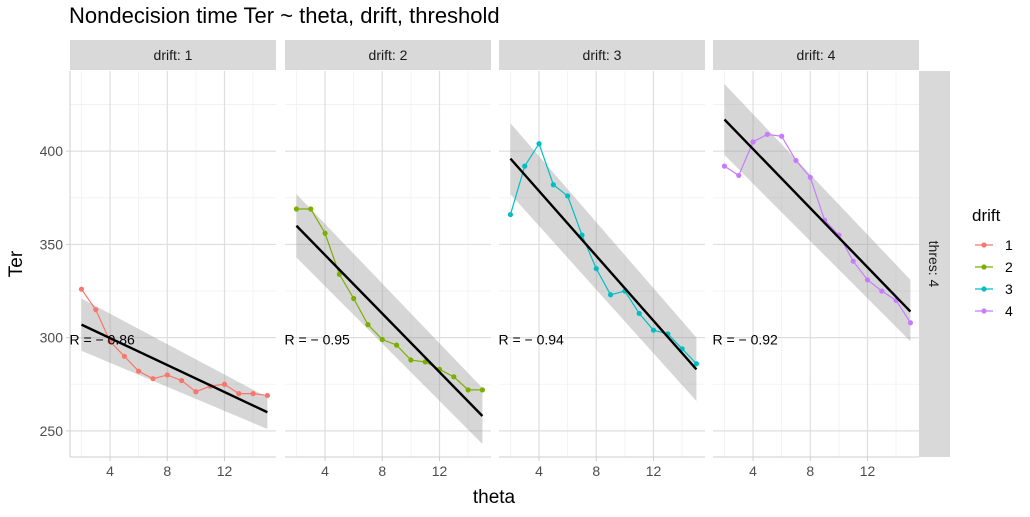  Describe the element at coordinates (55, 264) in the screenshot. I see `y-axis: 250 300 350 400` at that location.